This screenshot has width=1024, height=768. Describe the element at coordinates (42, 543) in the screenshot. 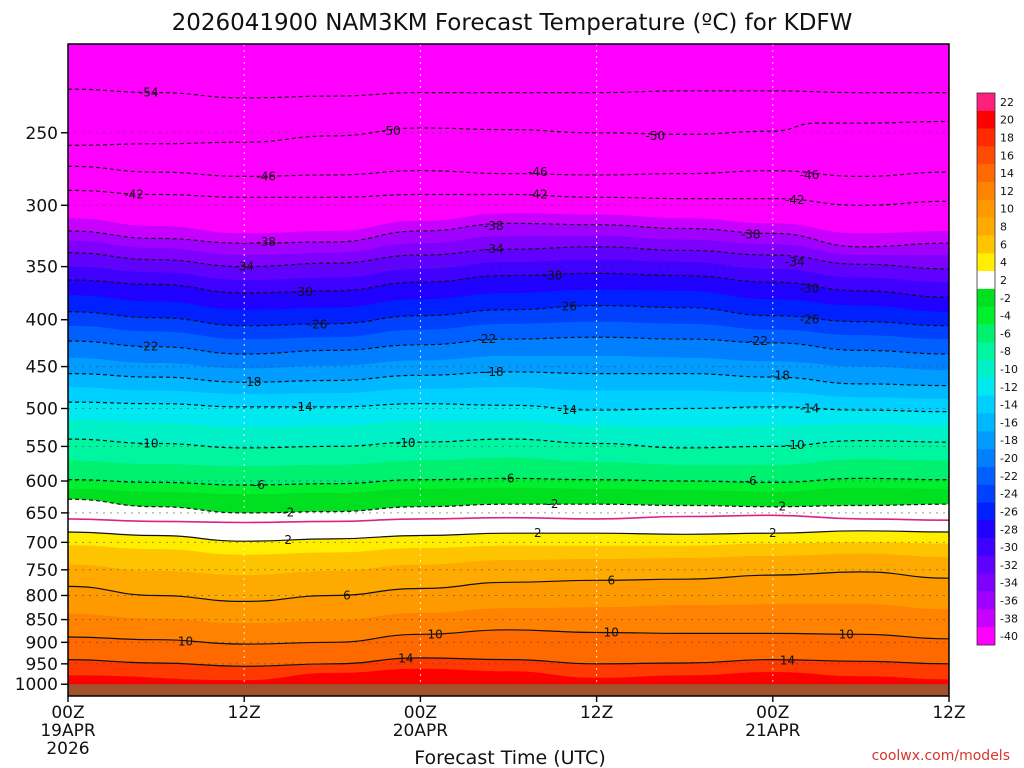

I see `y-tick-label: 700` at that location.